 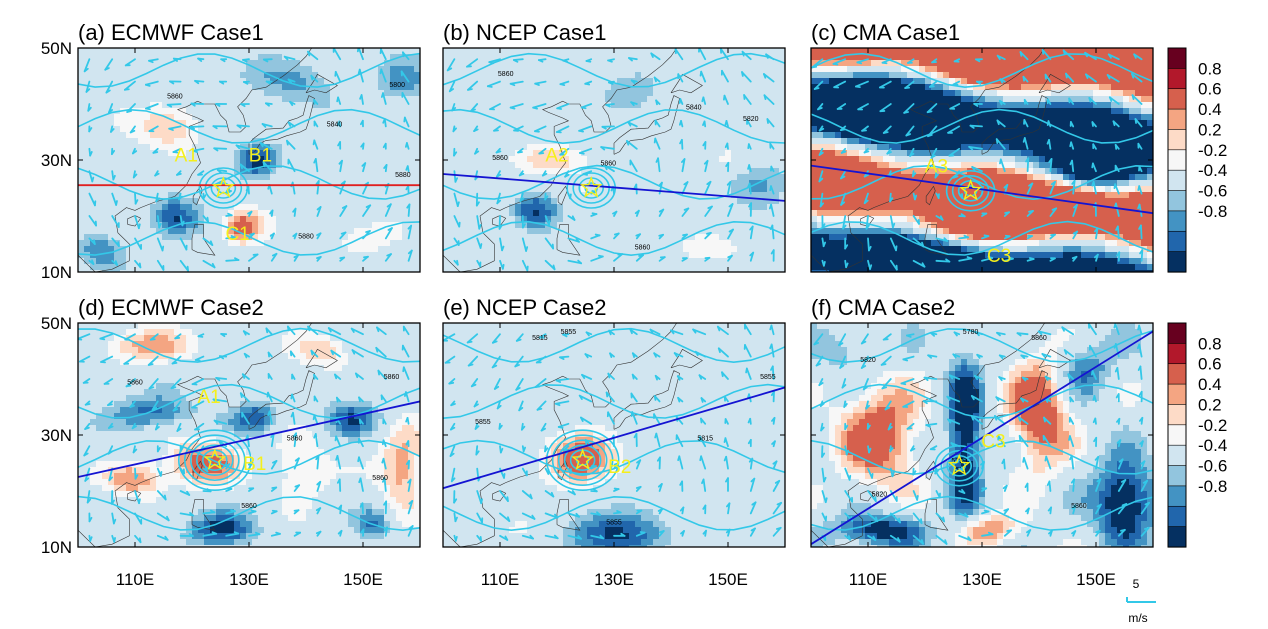 What do you see at coordinates (1197, 435) in the screenshot?
I see `colorbar-2: 0.8 0.60.40.2 -0.2-0.4 -0.6-0.8` at bounding box center [1197, 435].